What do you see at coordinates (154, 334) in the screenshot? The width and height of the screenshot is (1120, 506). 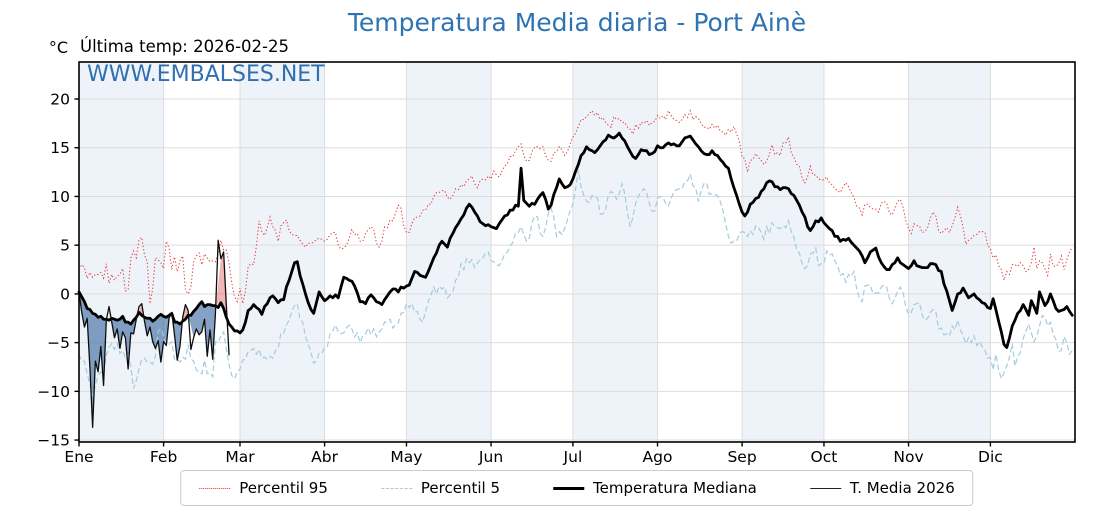 I see `series-t-media-2026` at bounding box center [154, 334].